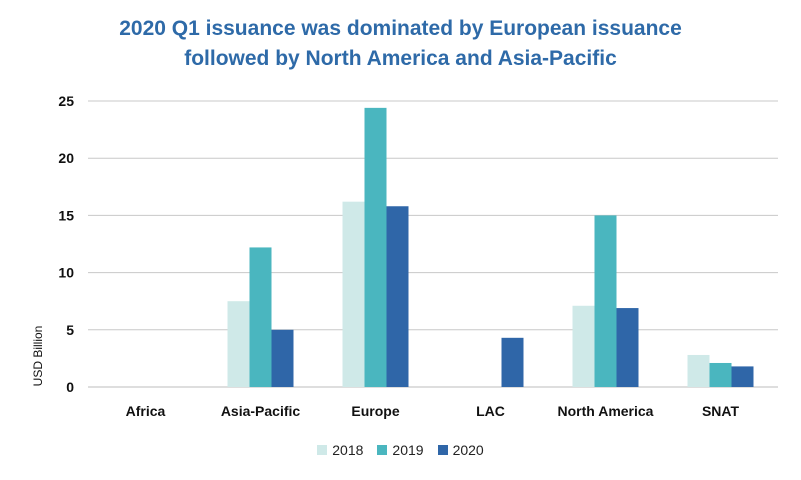 Image resolution: width=801 pixels, height=480 pixels. I want to click on bar-2020-snat, so click(742, 376).